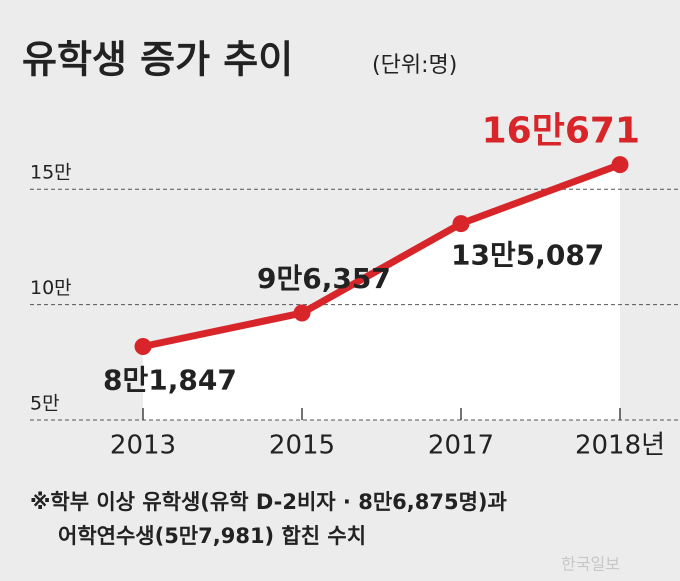 This screenshot has width=680, height=581. What do you see at coordinates (51, 288) in the screenshot?
I see `y-tick-label: 10만` at bounding box center [51, 288].